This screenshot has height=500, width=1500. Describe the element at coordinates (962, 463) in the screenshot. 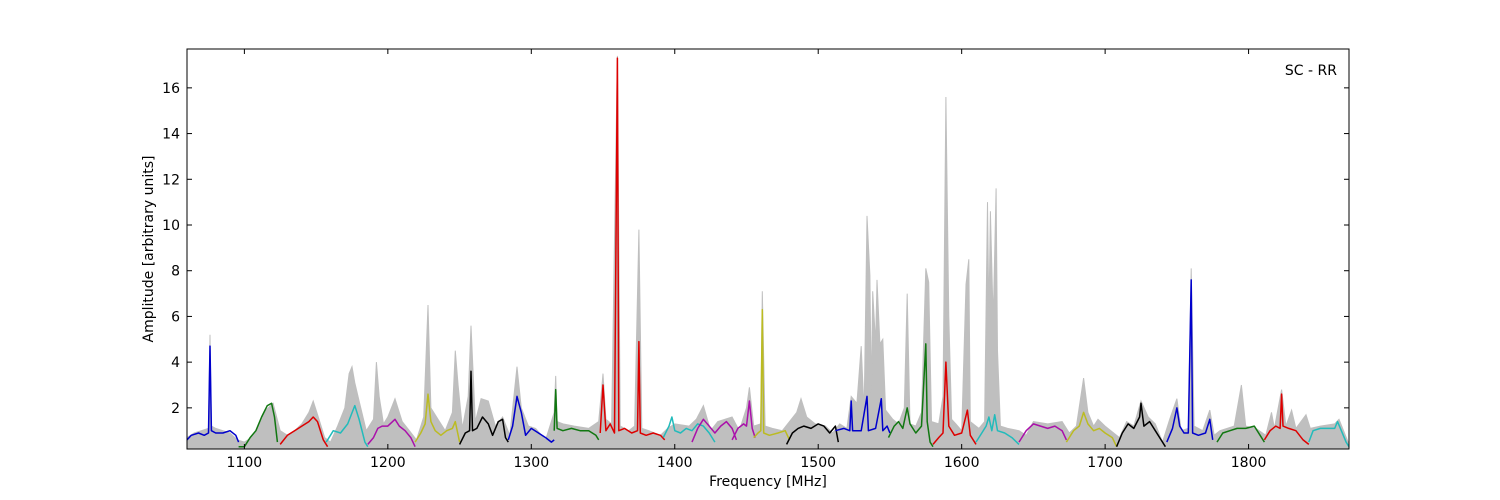

I see `x-tick-label: 1600` at that location.